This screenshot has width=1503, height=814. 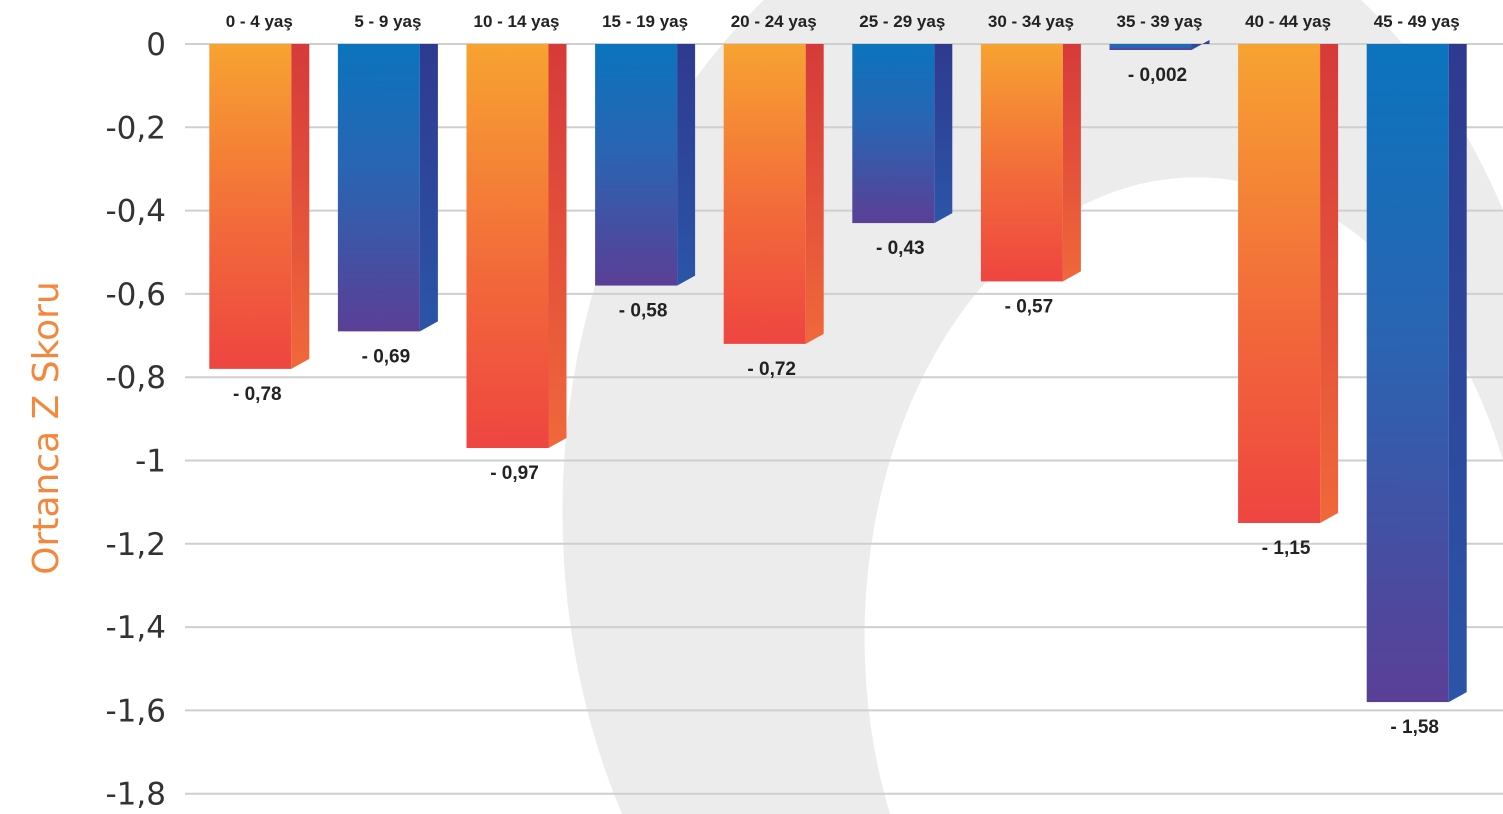 I want to click on data-label: - 0,78, so click(x=257, y=394).